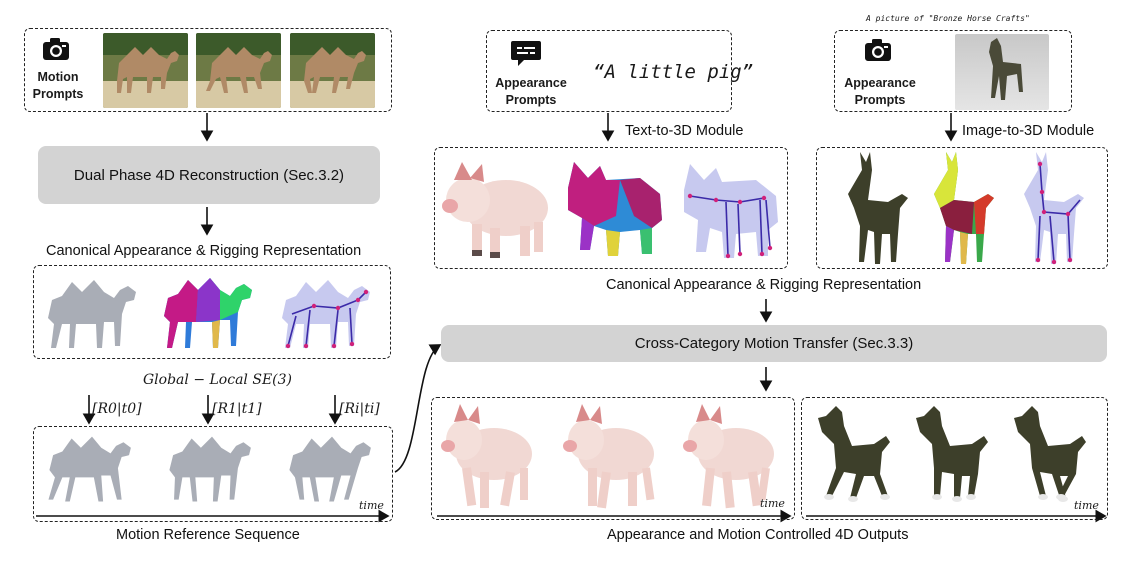 The height and width of the screenshot is (565, 1129). Describe the element at coordinates (208, 535) in the screenshot. I see `motion-reference-sequence-label: Motion Reference Sequence` at that location.